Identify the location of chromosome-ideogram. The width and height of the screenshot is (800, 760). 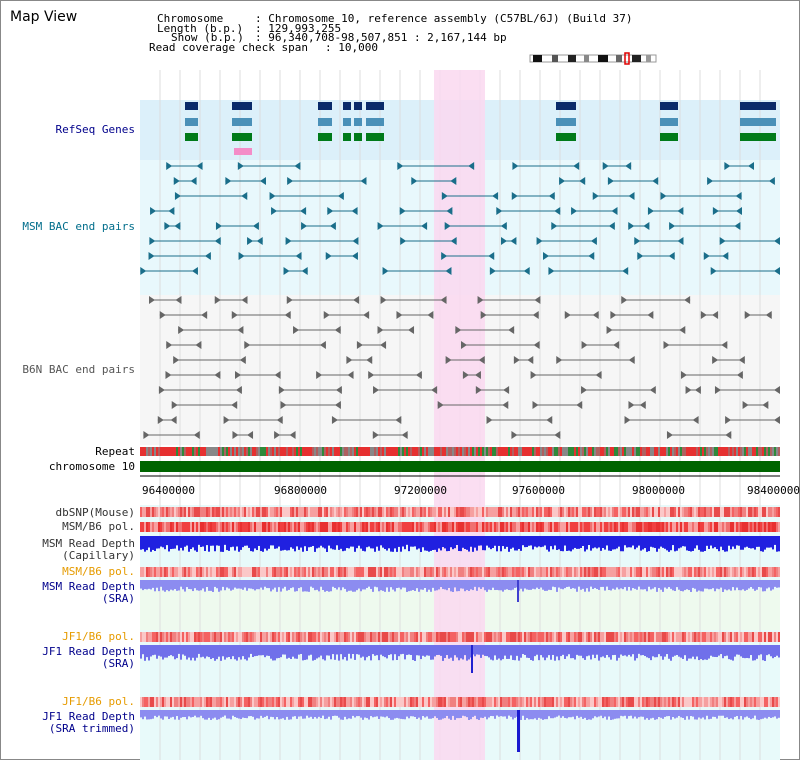
(594, 59).